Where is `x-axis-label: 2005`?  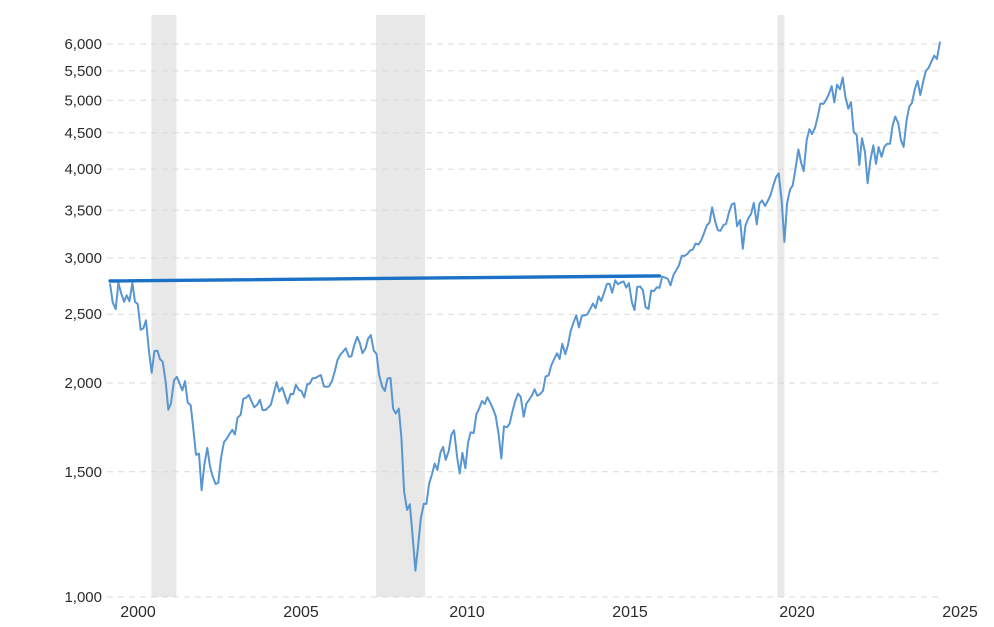 x-axis-label: 2005 is located at coordinates (301, 612).